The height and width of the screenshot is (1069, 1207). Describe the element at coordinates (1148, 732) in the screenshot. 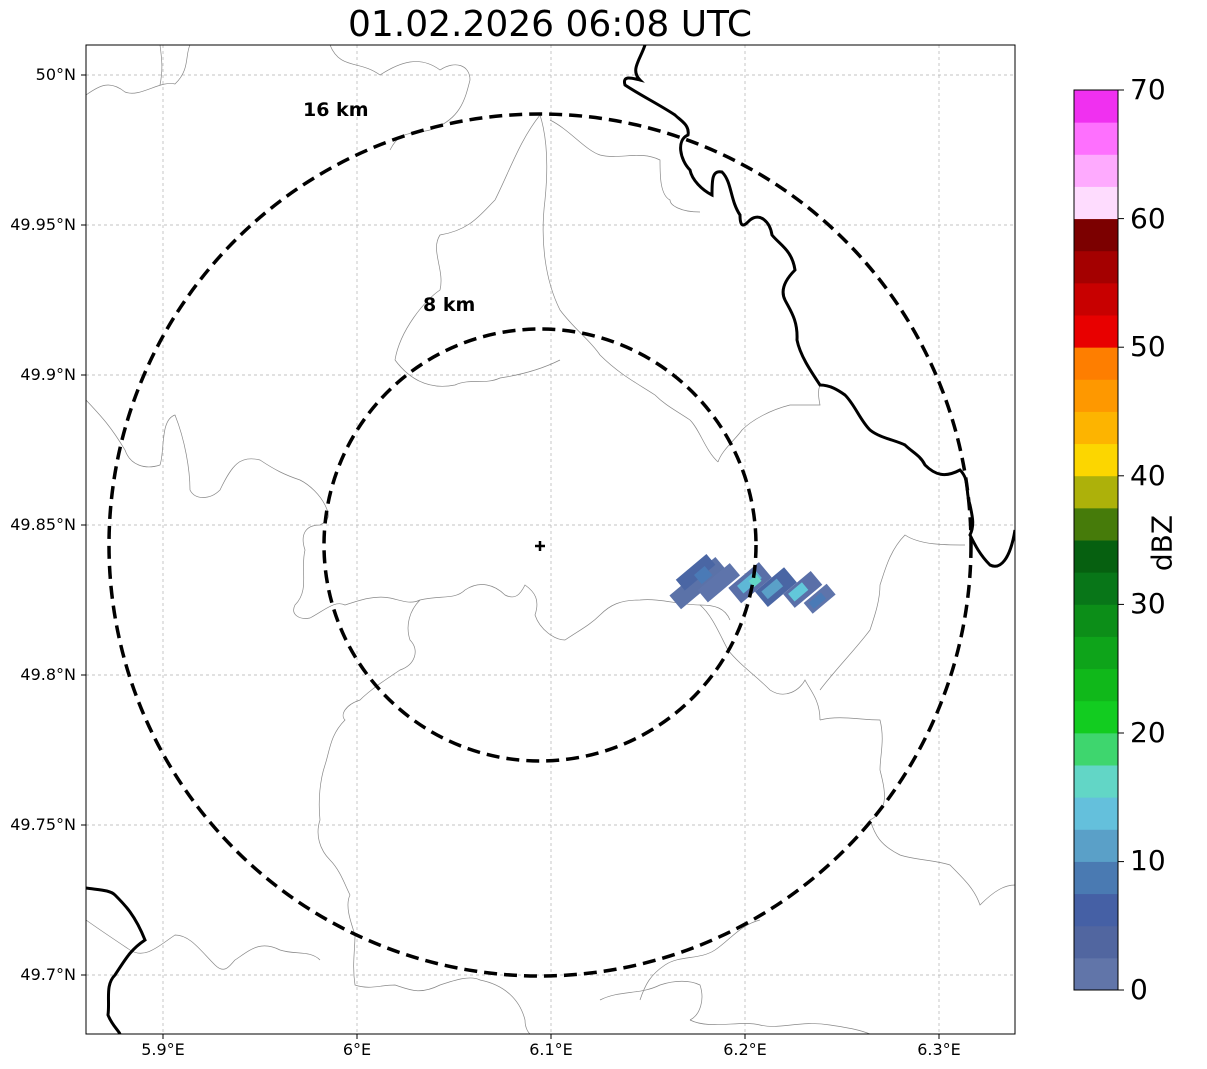

I see `colorbar-tick-20: 20` at that location.